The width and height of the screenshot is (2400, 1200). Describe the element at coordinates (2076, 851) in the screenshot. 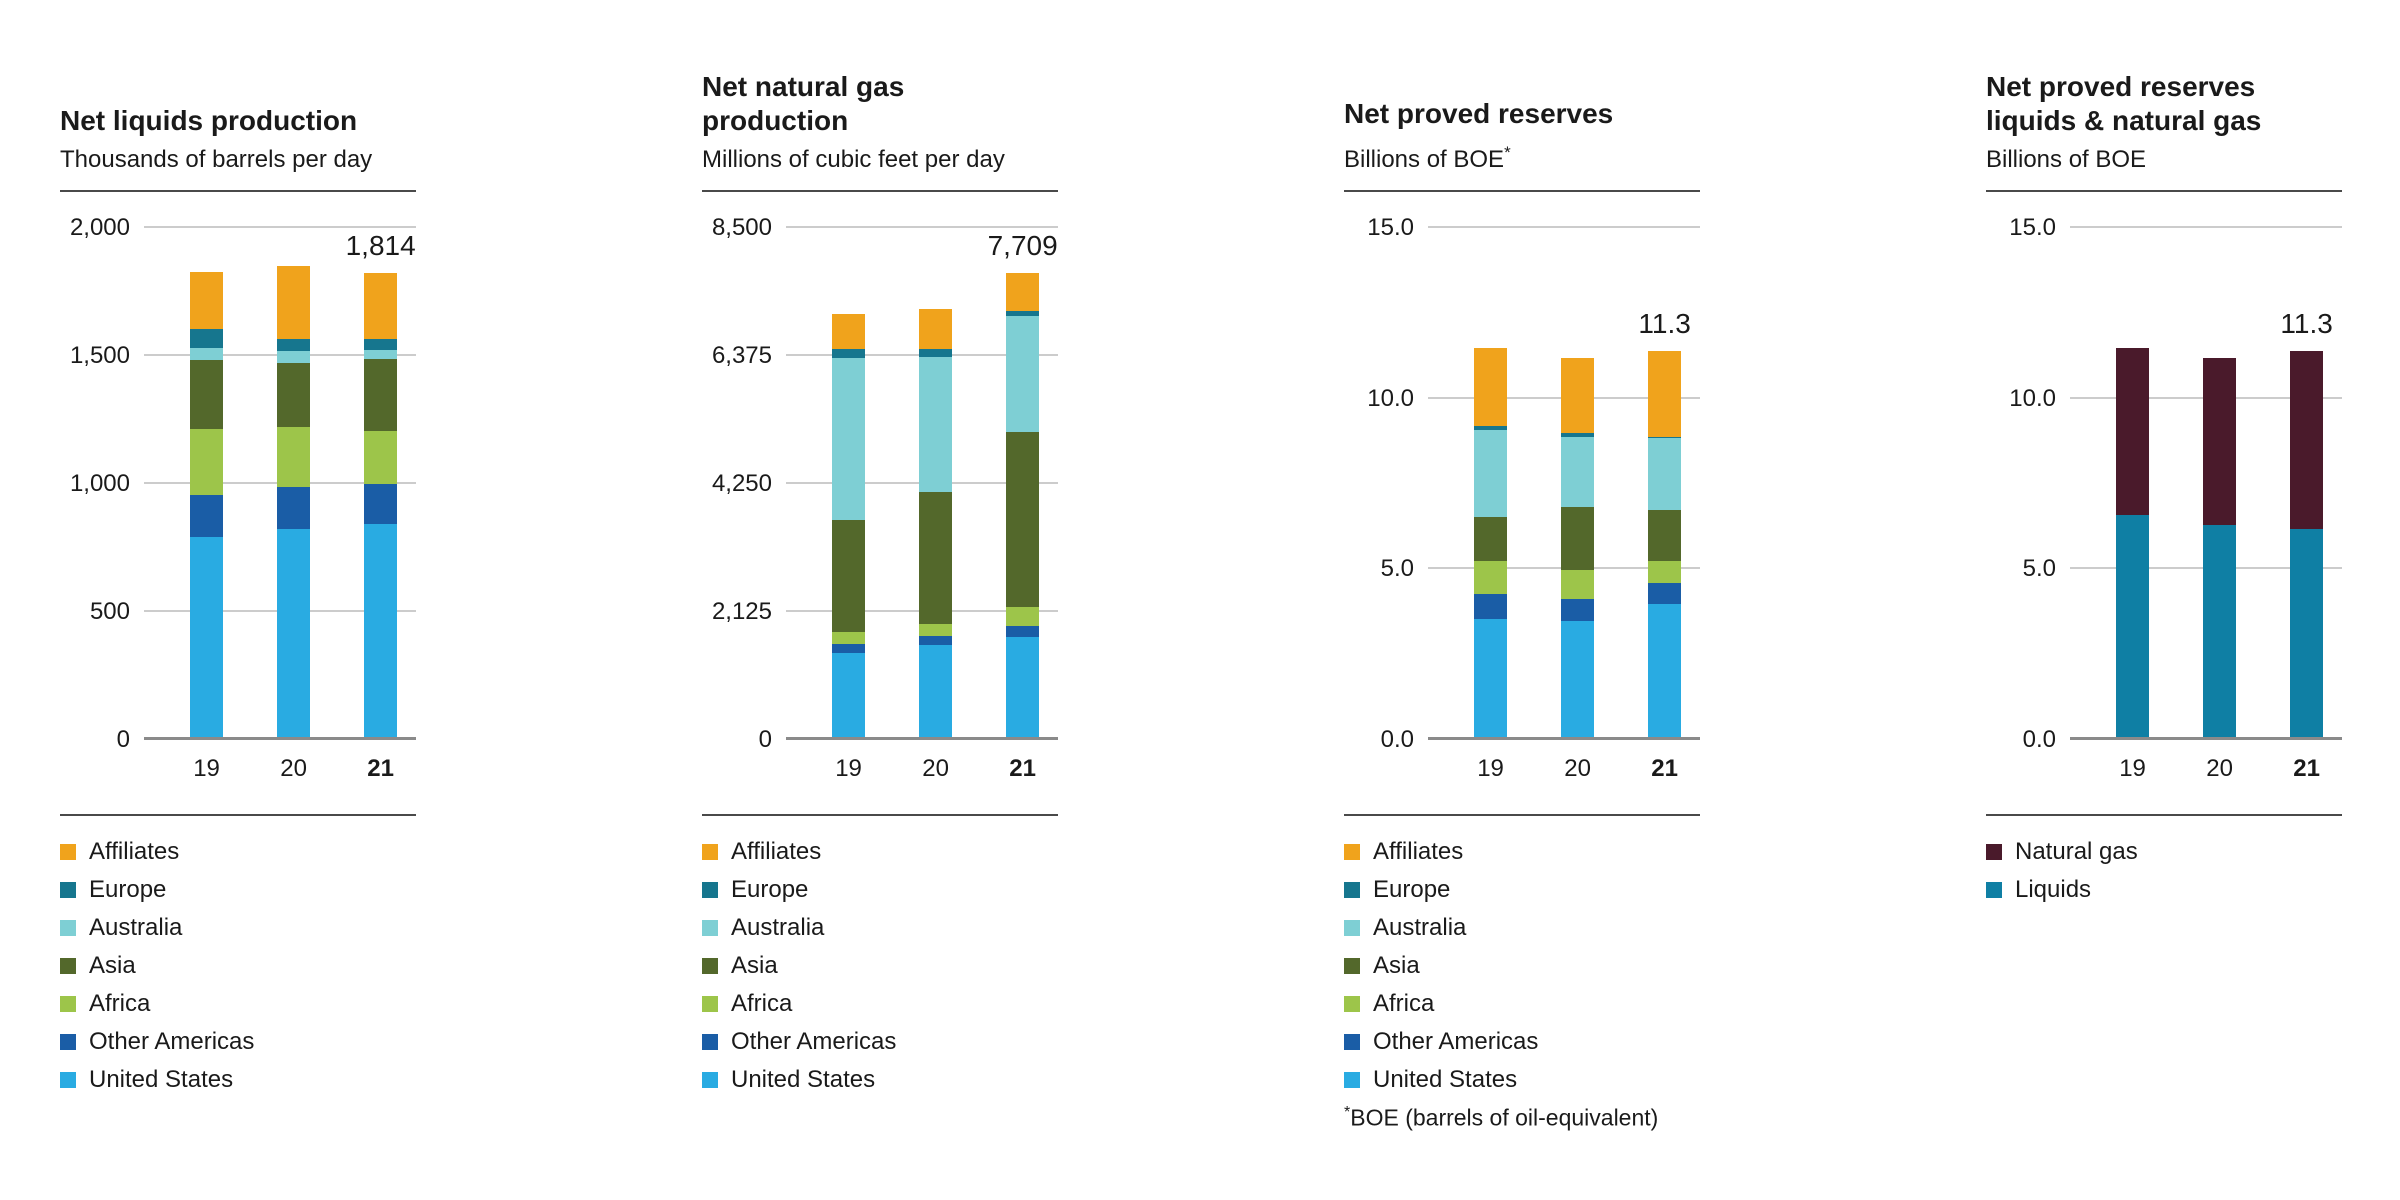

I see `legend-label: Natural gas` at that location.